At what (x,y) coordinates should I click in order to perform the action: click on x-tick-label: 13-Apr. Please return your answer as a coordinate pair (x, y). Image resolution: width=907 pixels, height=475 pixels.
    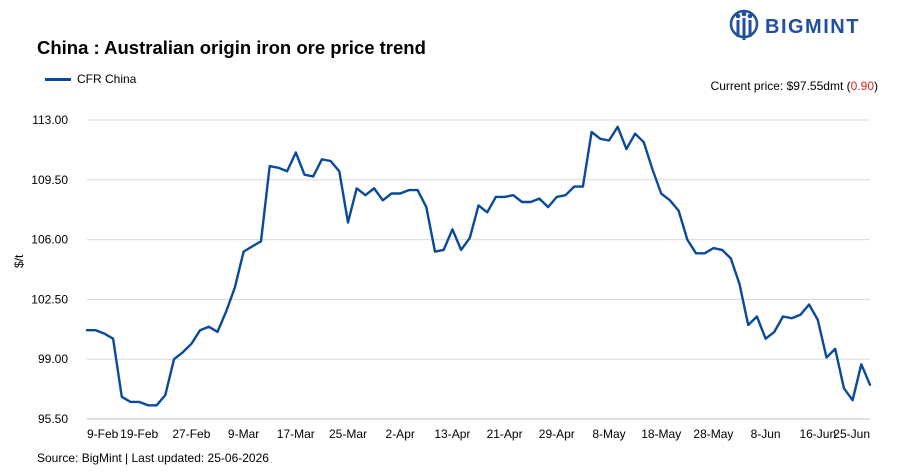
    Looking at the image, I should click on (452, 434).